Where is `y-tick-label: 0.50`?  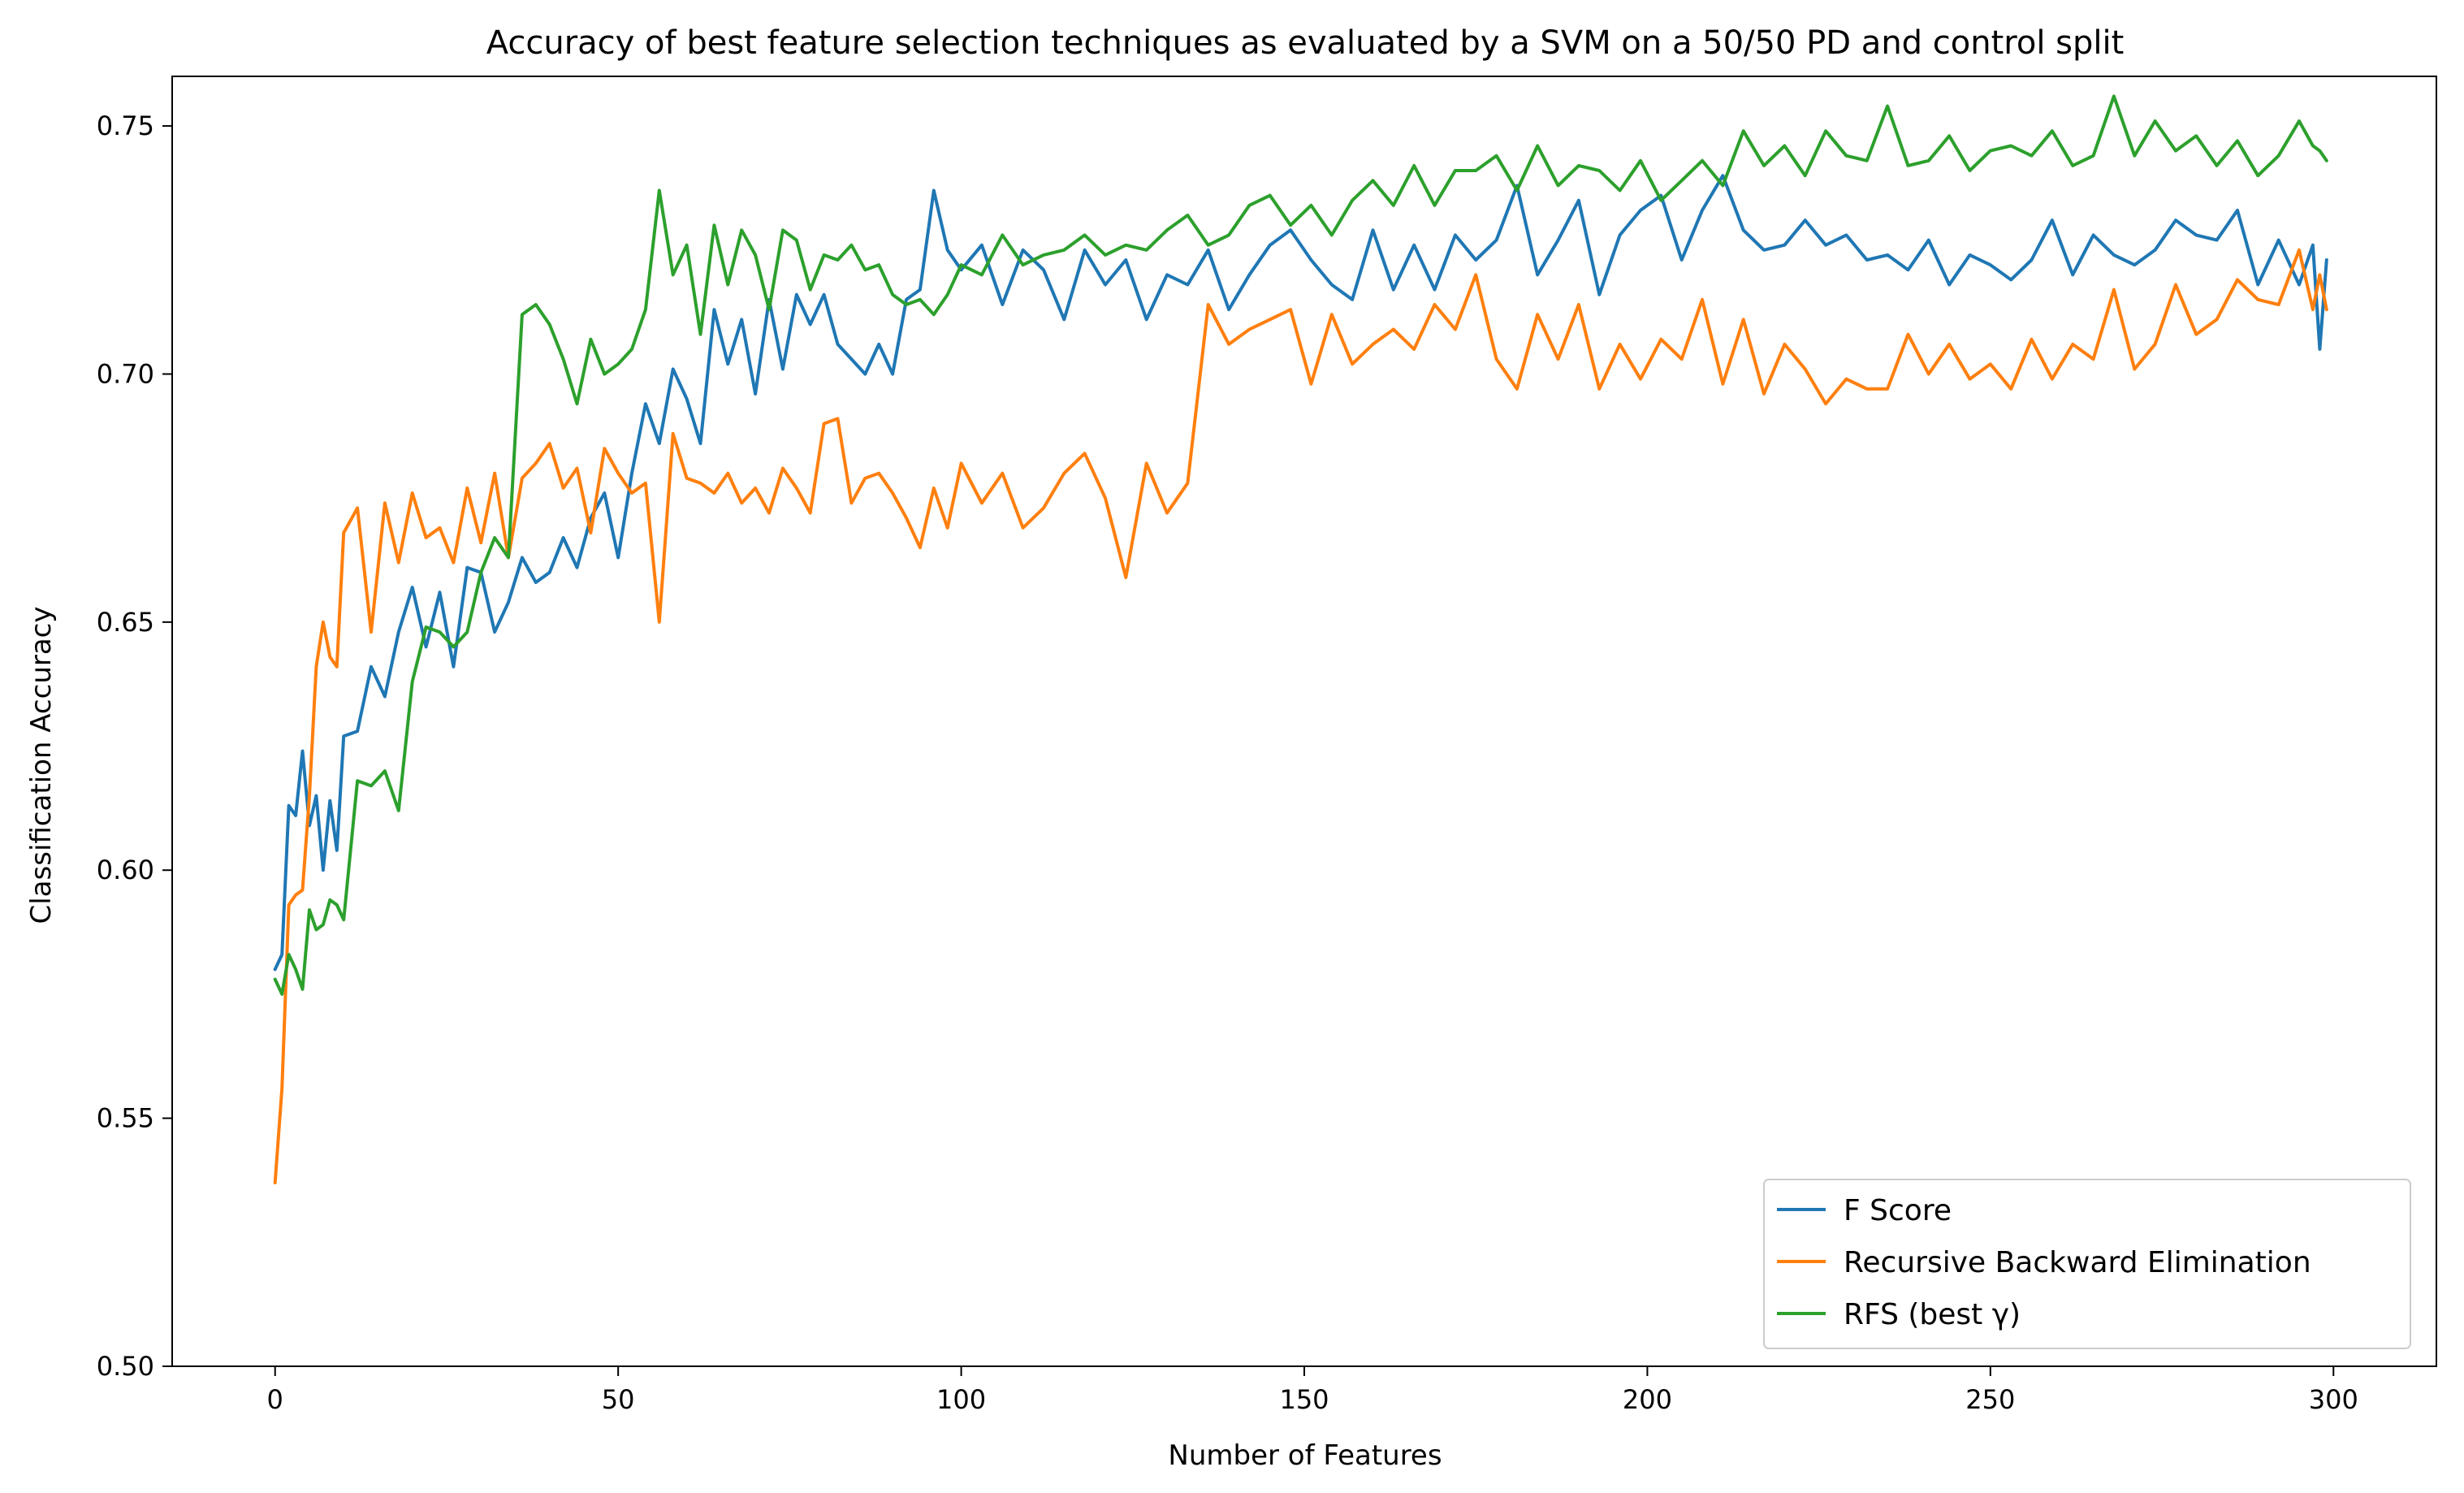 y-tick-label: 0.50 is located at coordinates (125, 1366).